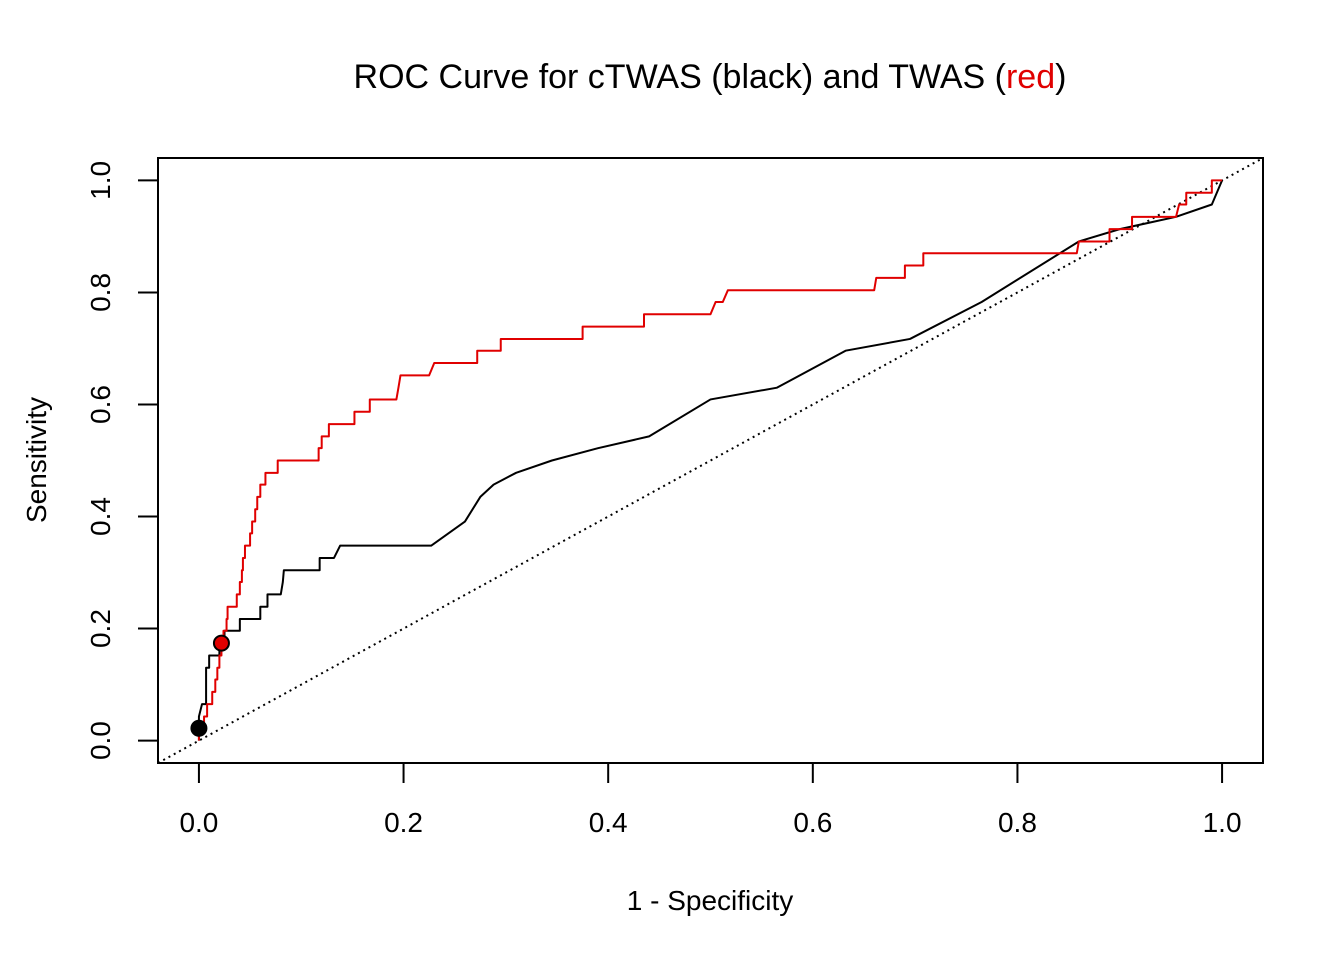 The height and width of the screenshot is (960, 1344). I want to click on title-suffix: ), so click(1060, 77).